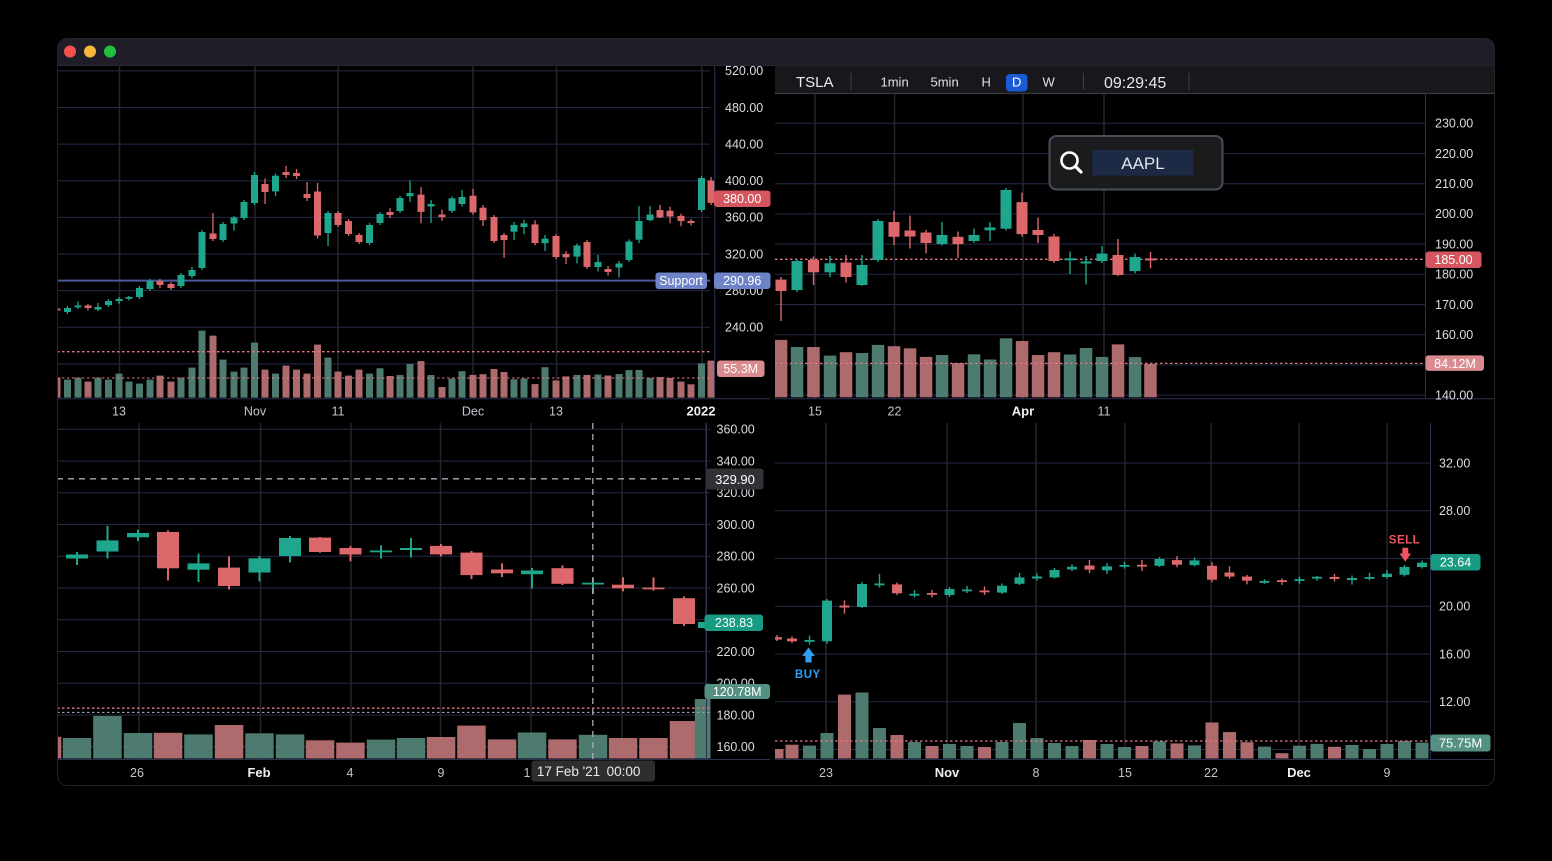  Describe the element at coordinates (1460, 743) in the screenshot. I see `svg-text: 75.75M` at that location.